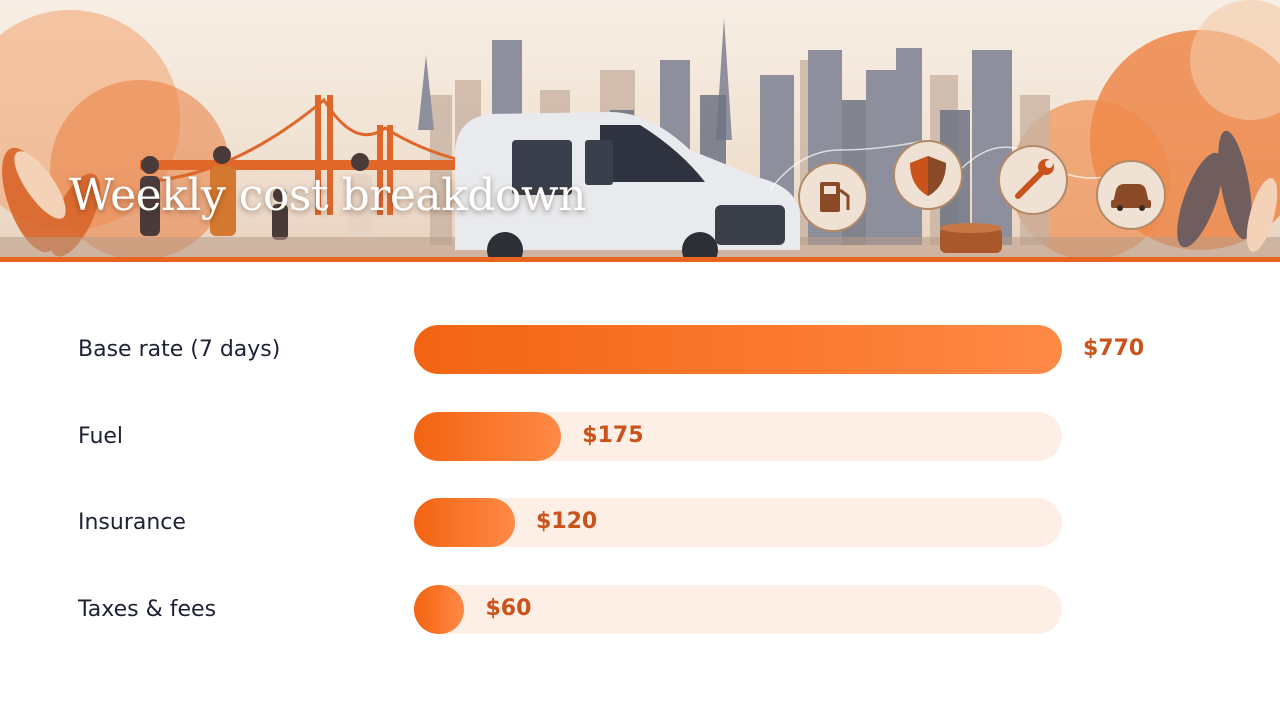 Image resolution: width=1280 pixels, height=720 pixels. What do you see at coordinates (508, 608) in the screenshot?
I see `value-label: $60` at bounding box center [508, 608].